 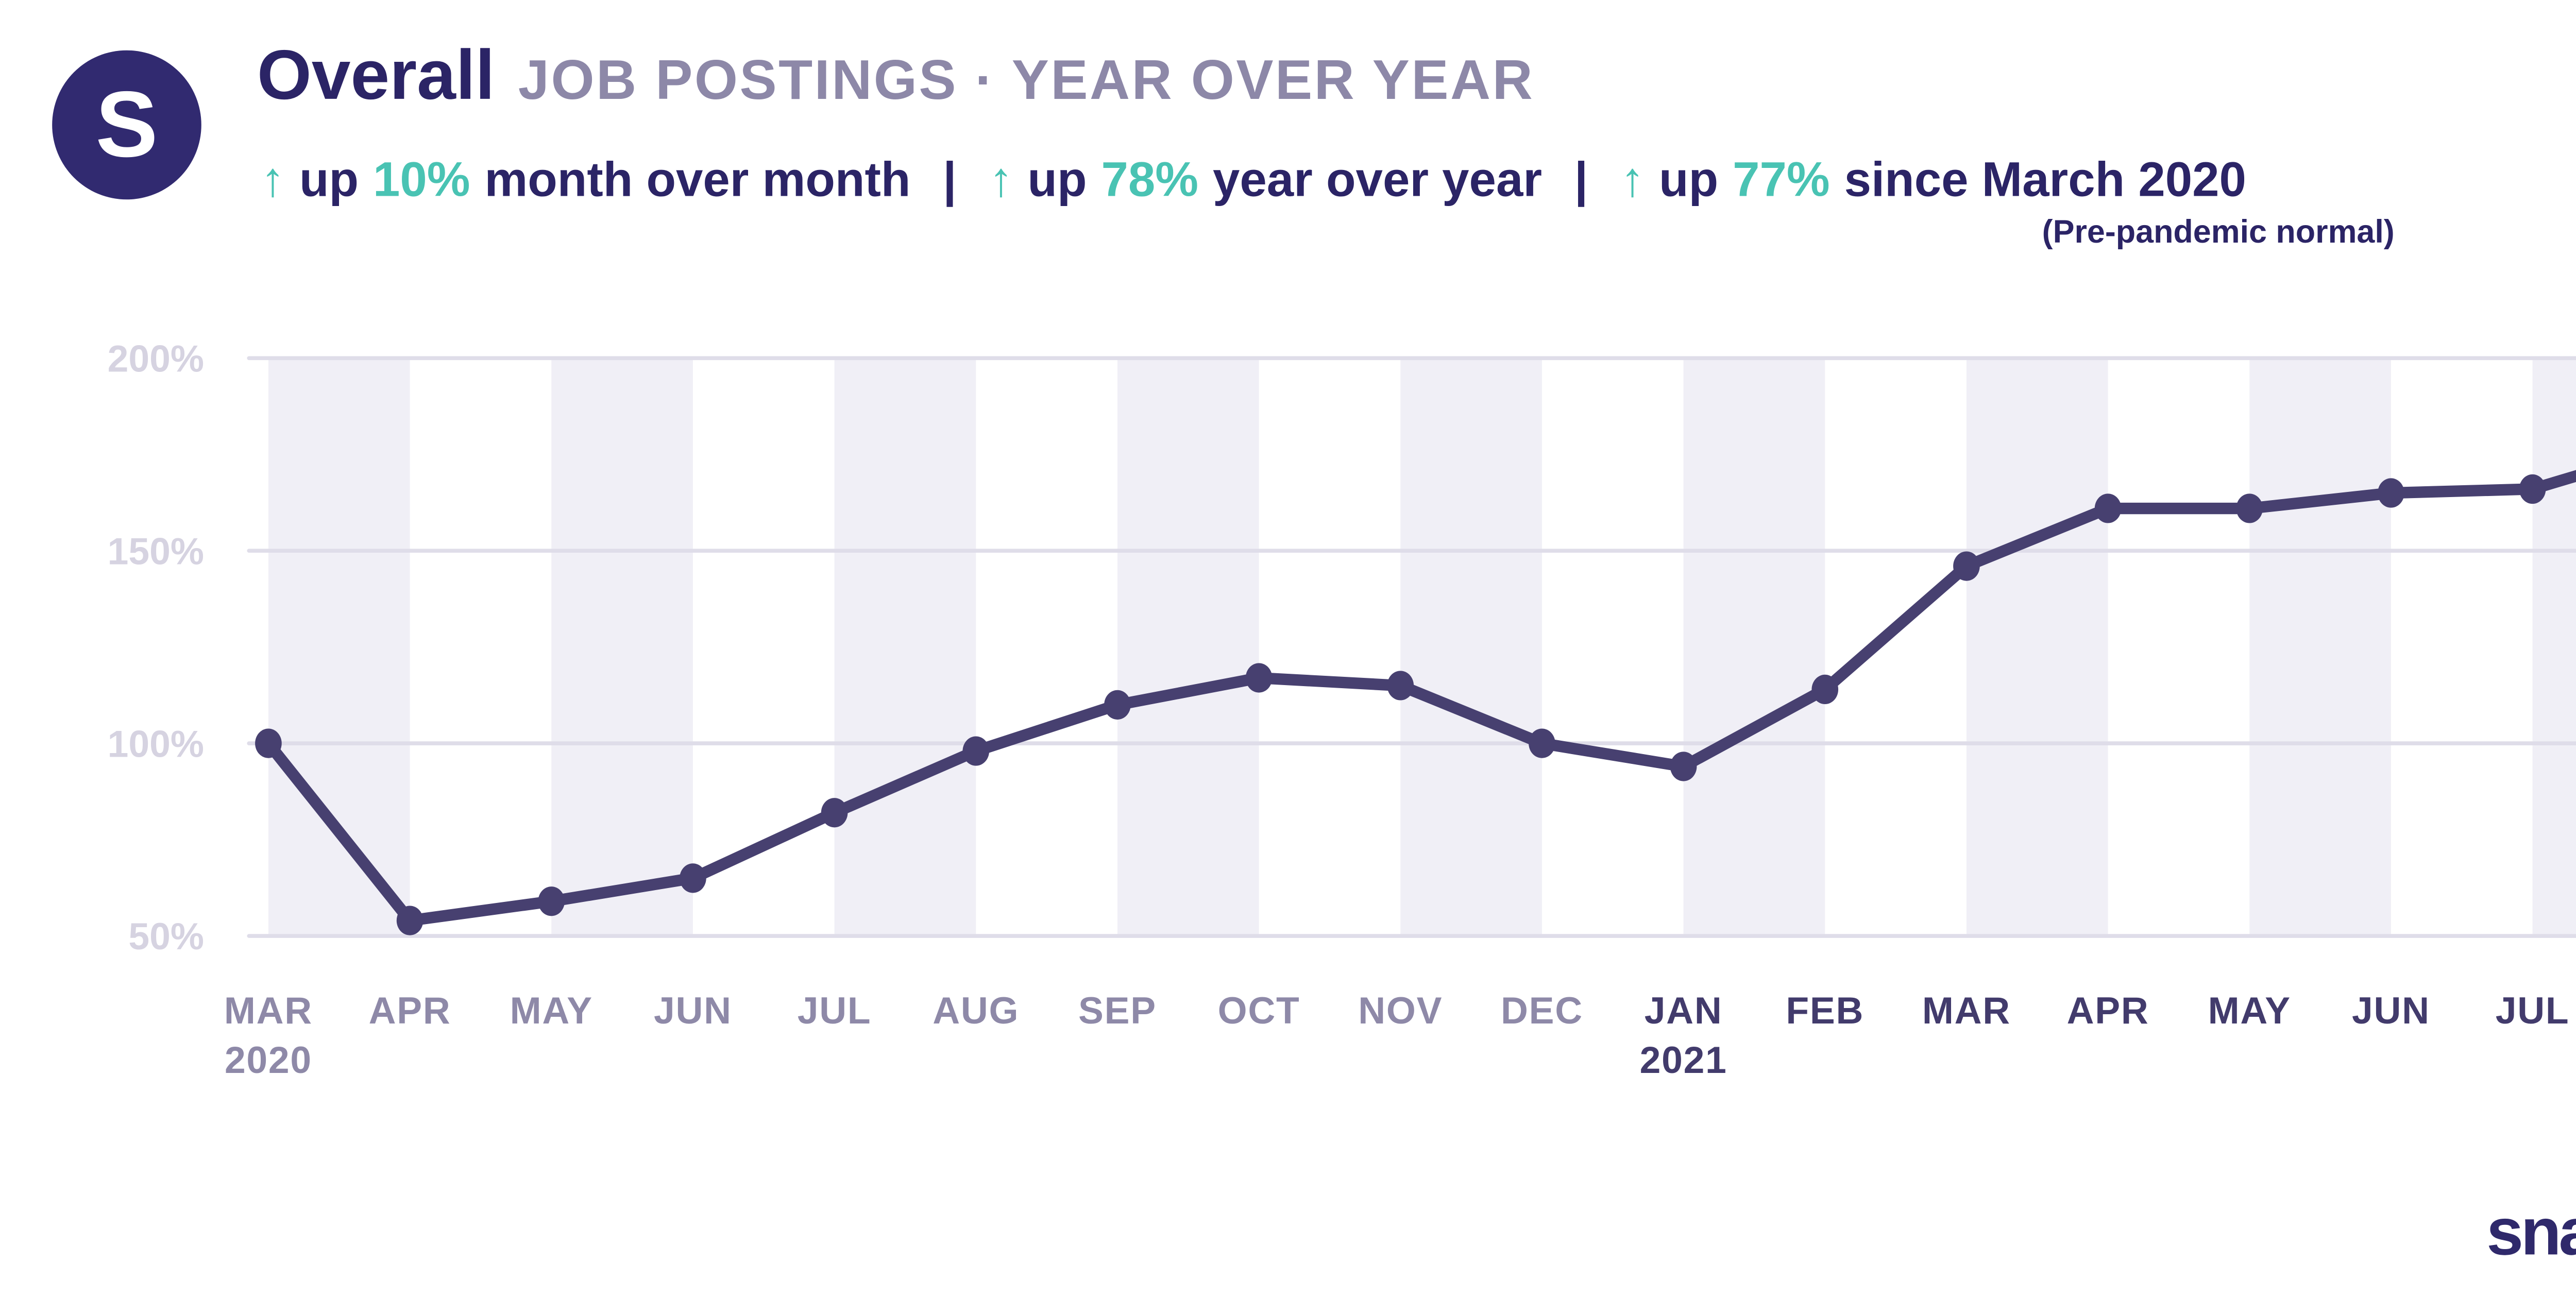 I want to click on x-tick-label: SEP, so click(x=1117, y=1010).